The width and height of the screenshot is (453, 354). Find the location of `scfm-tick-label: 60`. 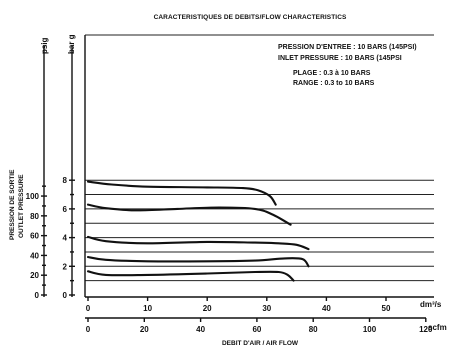

scfm-tick-label: 60 is located at coordinates (256, 329).